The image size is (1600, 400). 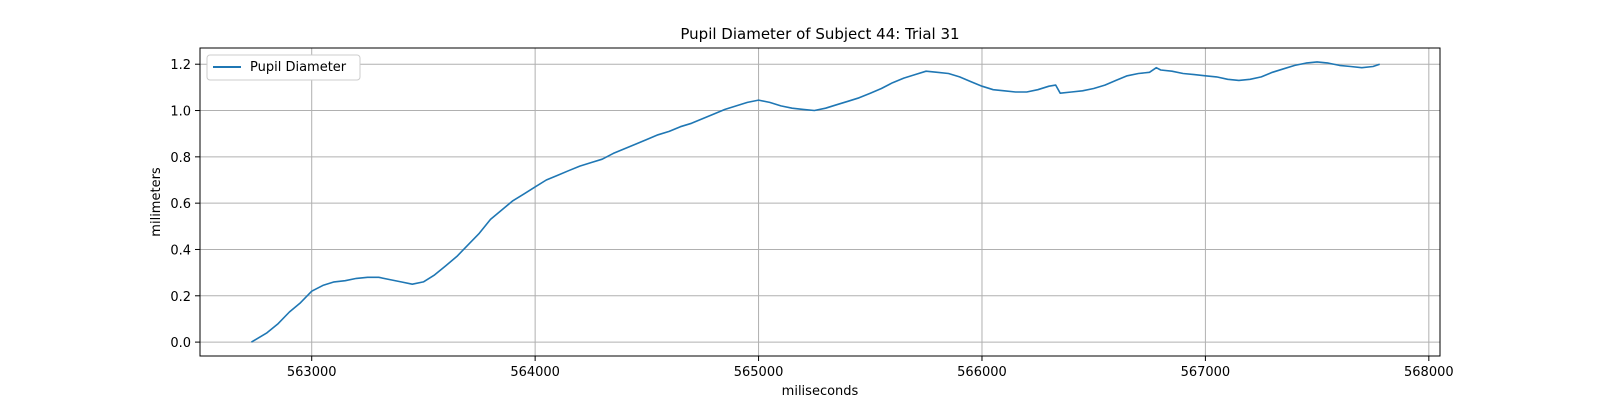 What do you see at coordinates (312, 372) in the screenshot?
I see `x-tick-label: 563000` at bounding box center [312, 372].